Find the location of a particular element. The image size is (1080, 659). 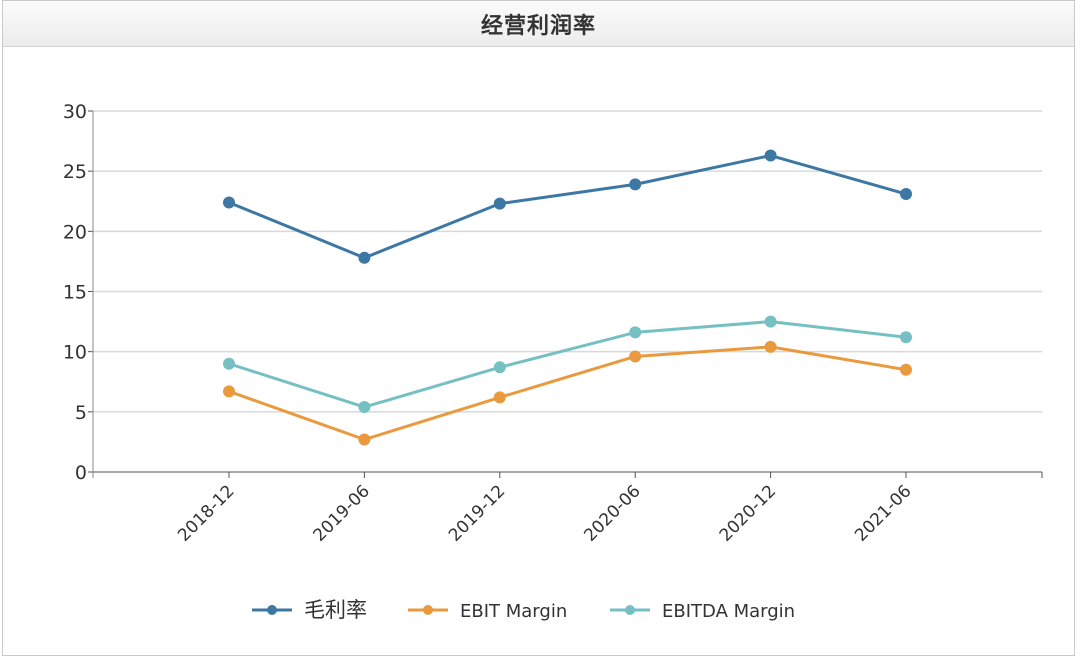

panel-header: 经营利润率 is located at coordinates (538, 24).